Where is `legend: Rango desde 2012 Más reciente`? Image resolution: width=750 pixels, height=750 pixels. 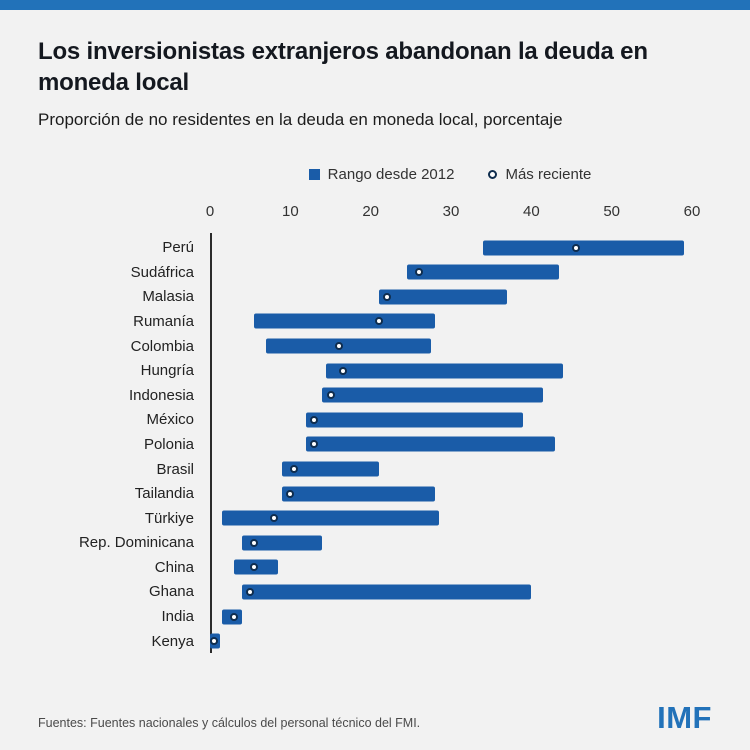
legend: Rango desde 2012 Más reciente is located at coordinates (450, 174).